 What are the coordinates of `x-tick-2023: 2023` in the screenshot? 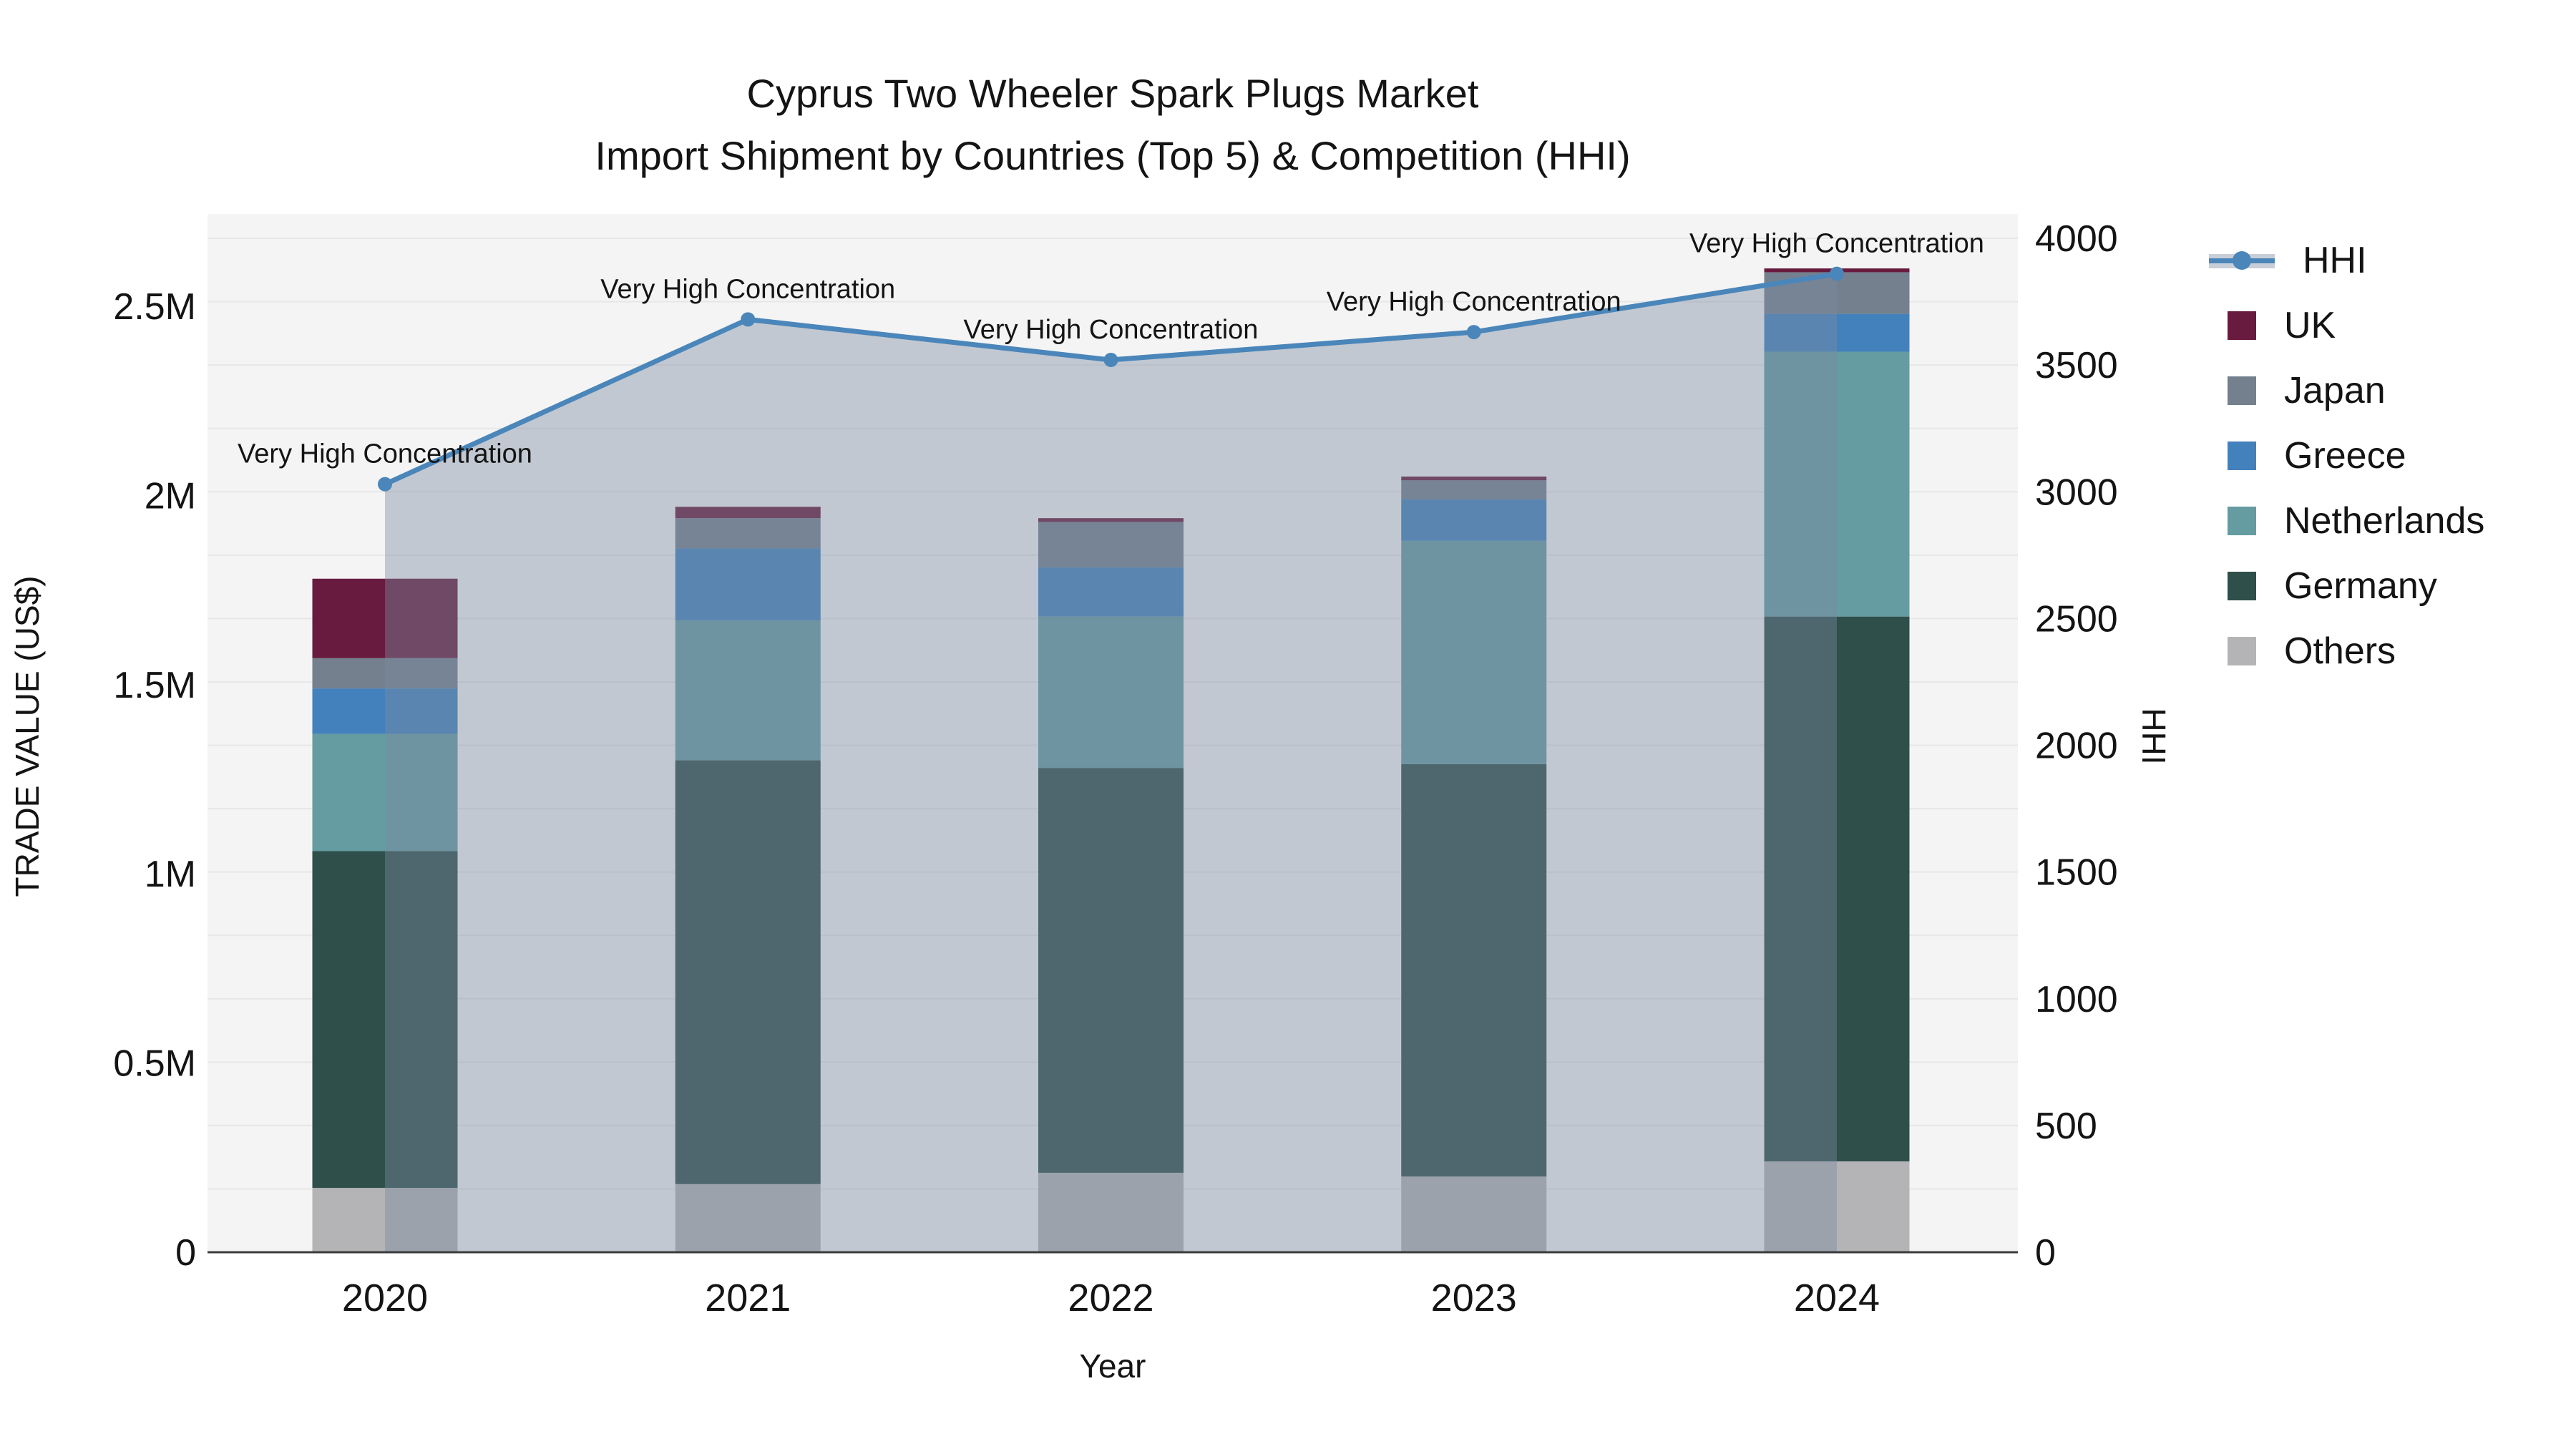 It's located at (1474, 1298).